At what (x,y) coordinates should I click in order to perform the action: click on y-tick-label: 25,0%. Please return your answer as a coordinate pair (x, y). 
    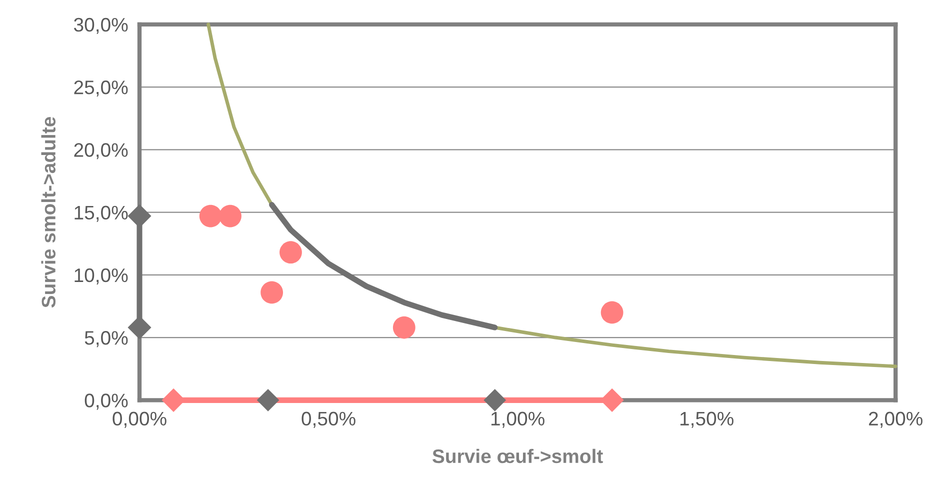
    Looking at the image, I should click on (101, 88).